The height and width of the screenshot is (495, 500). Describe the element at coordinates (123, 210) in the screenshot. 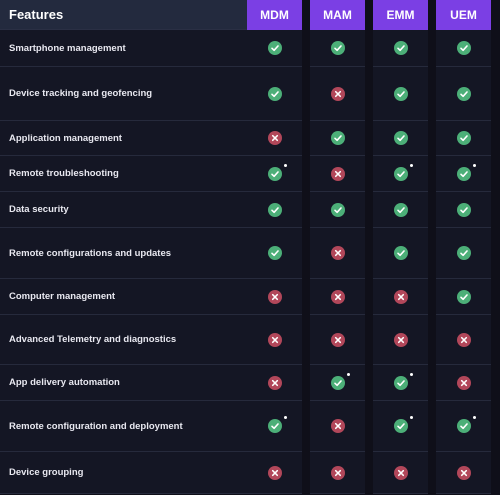

I see `feature-label: Data security` at that location.